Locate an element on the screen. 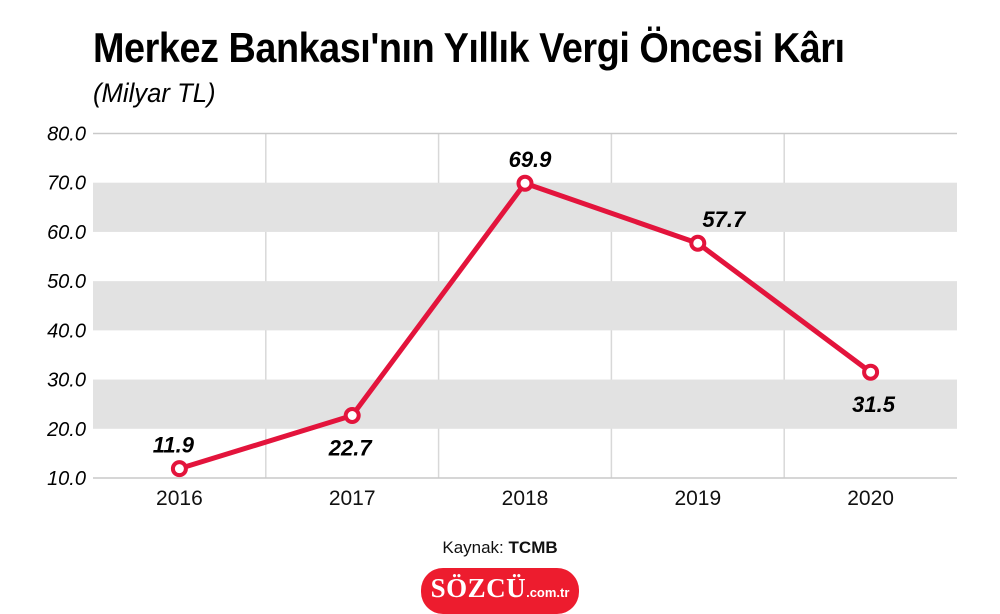 This screenshot has height=614, width=1000. y-tick-label: 40.0 is located at coordinates (66, 331).